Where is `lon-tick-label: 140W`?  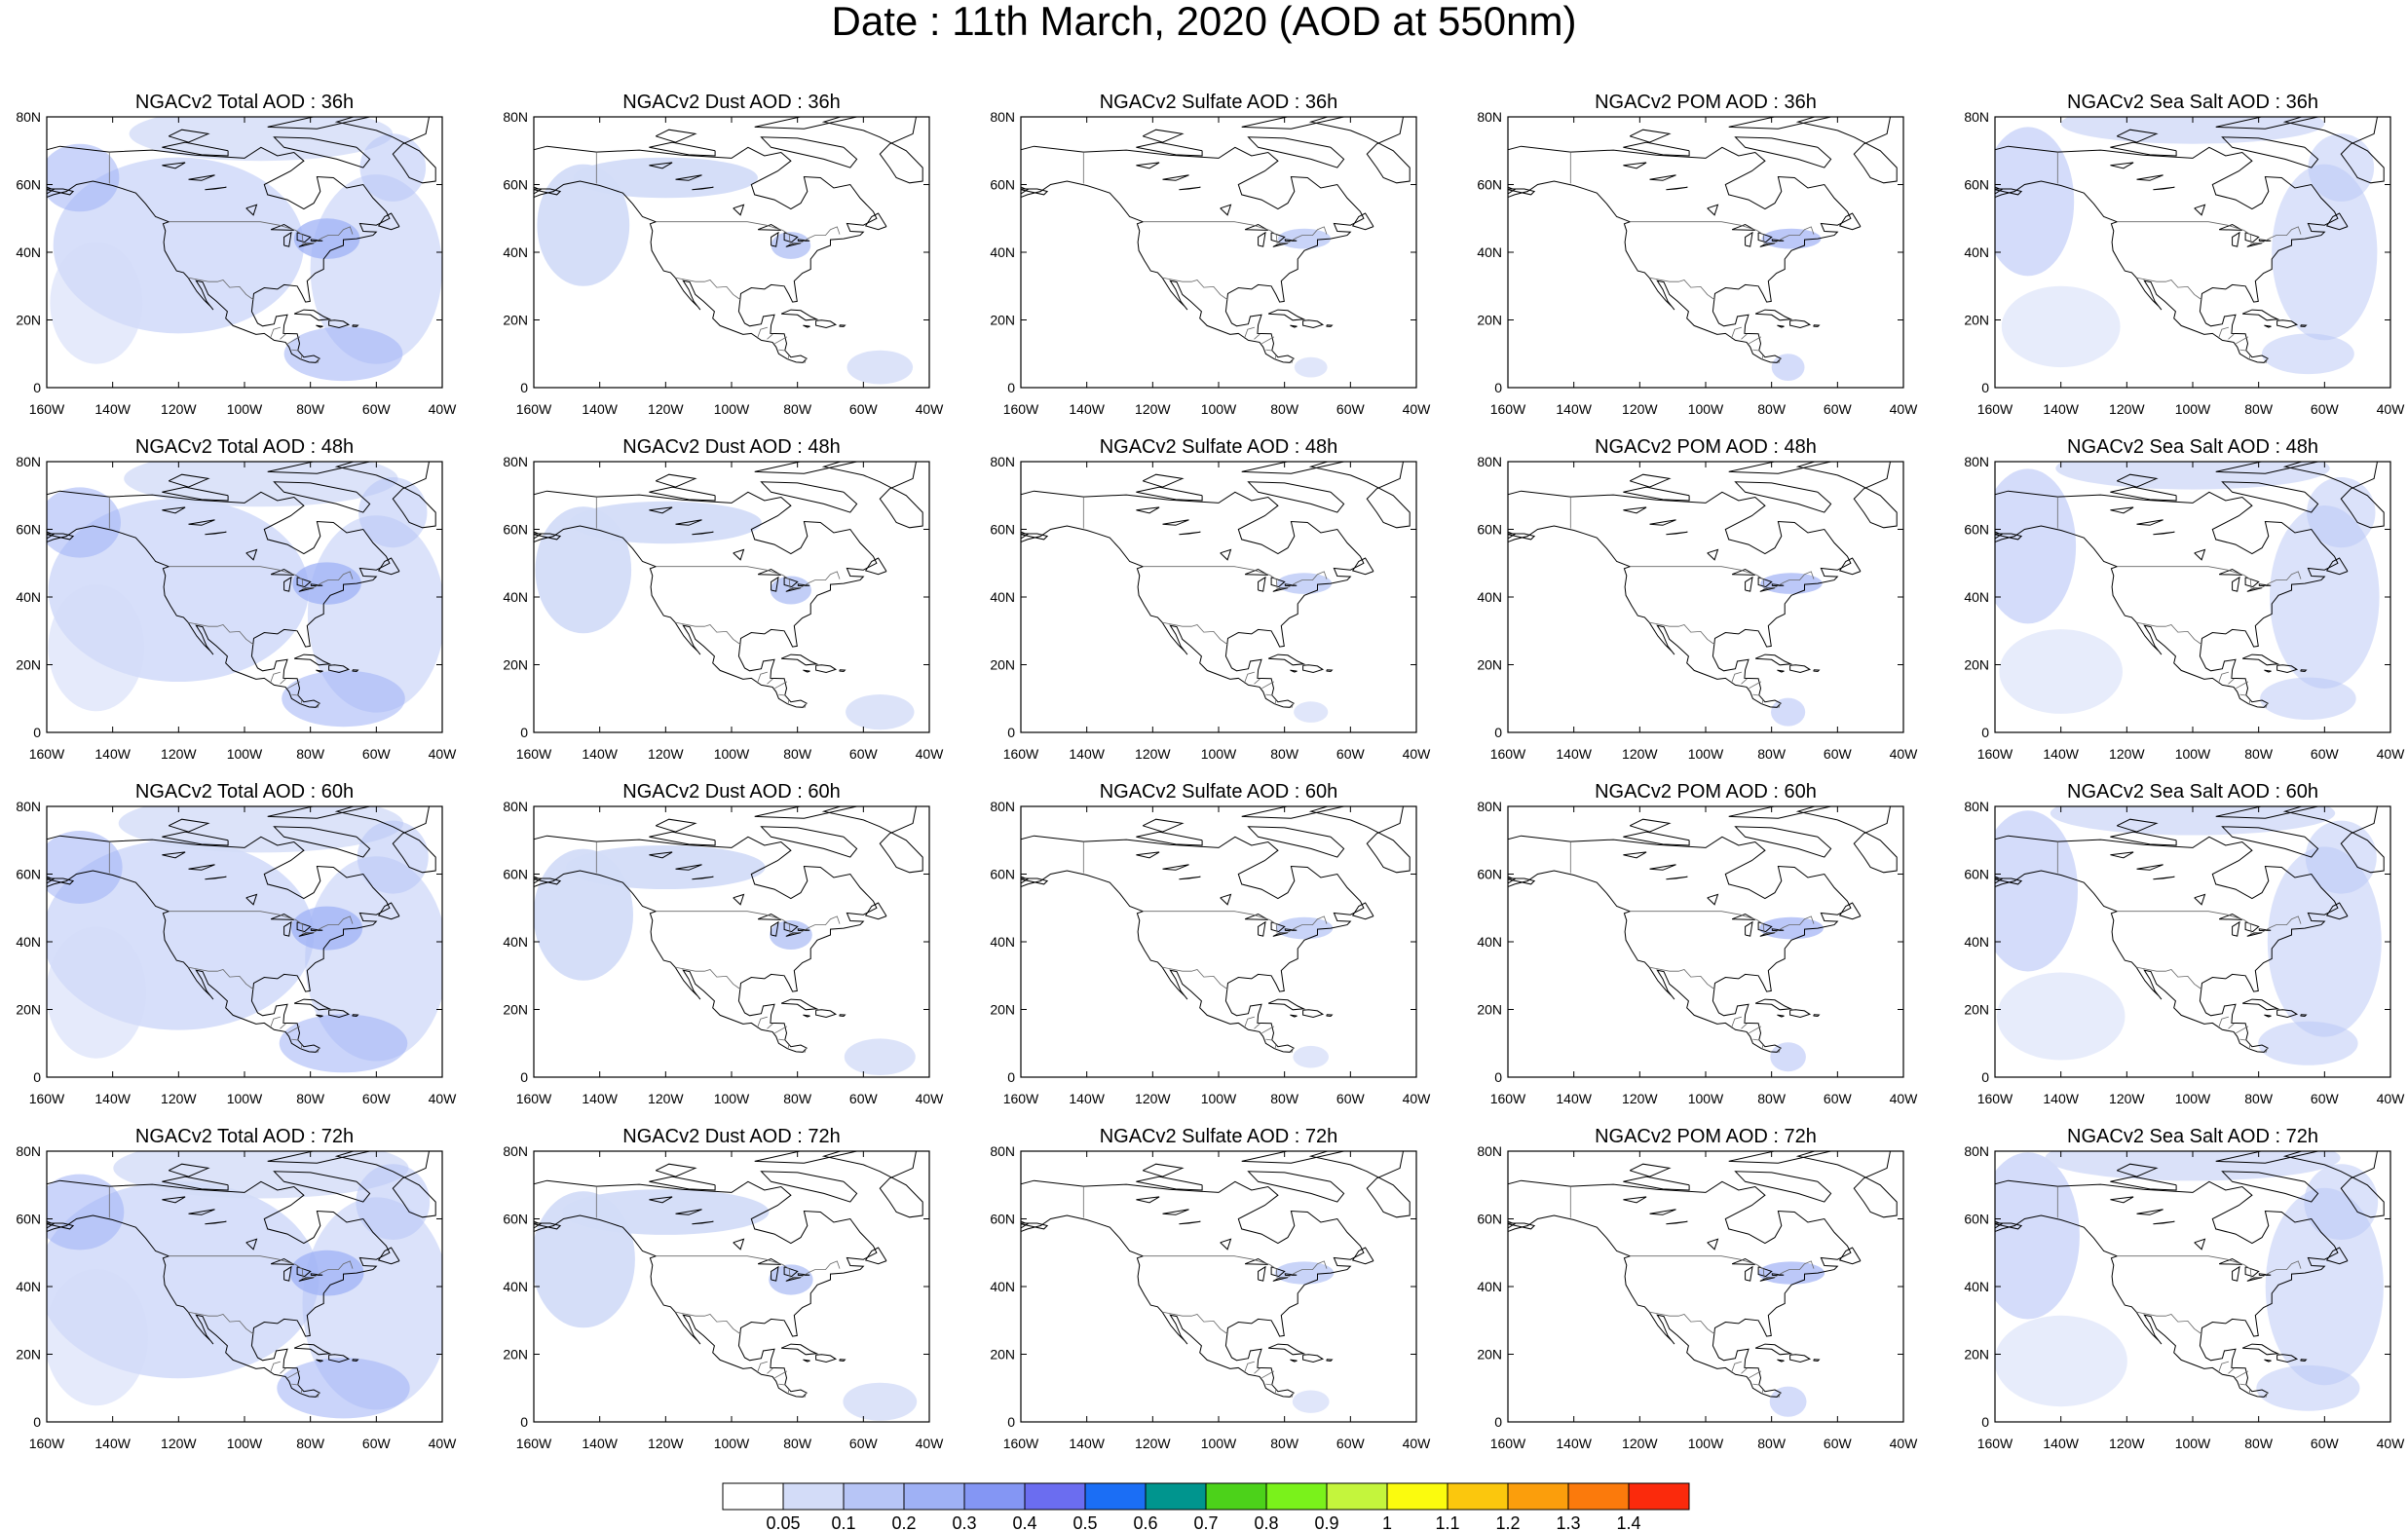
lon-tick-label: 140W is located at coordinates (112, 754).